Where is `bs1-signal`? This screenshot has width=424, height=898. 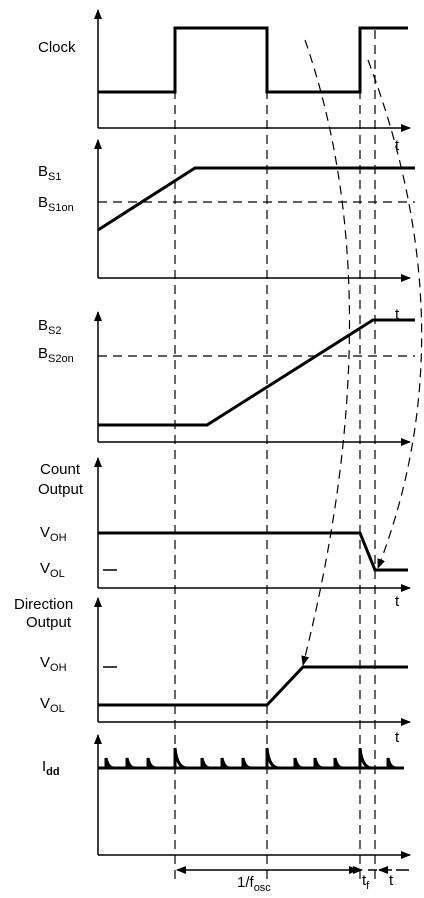 bs1-signal is located at coordinates (256, 199).